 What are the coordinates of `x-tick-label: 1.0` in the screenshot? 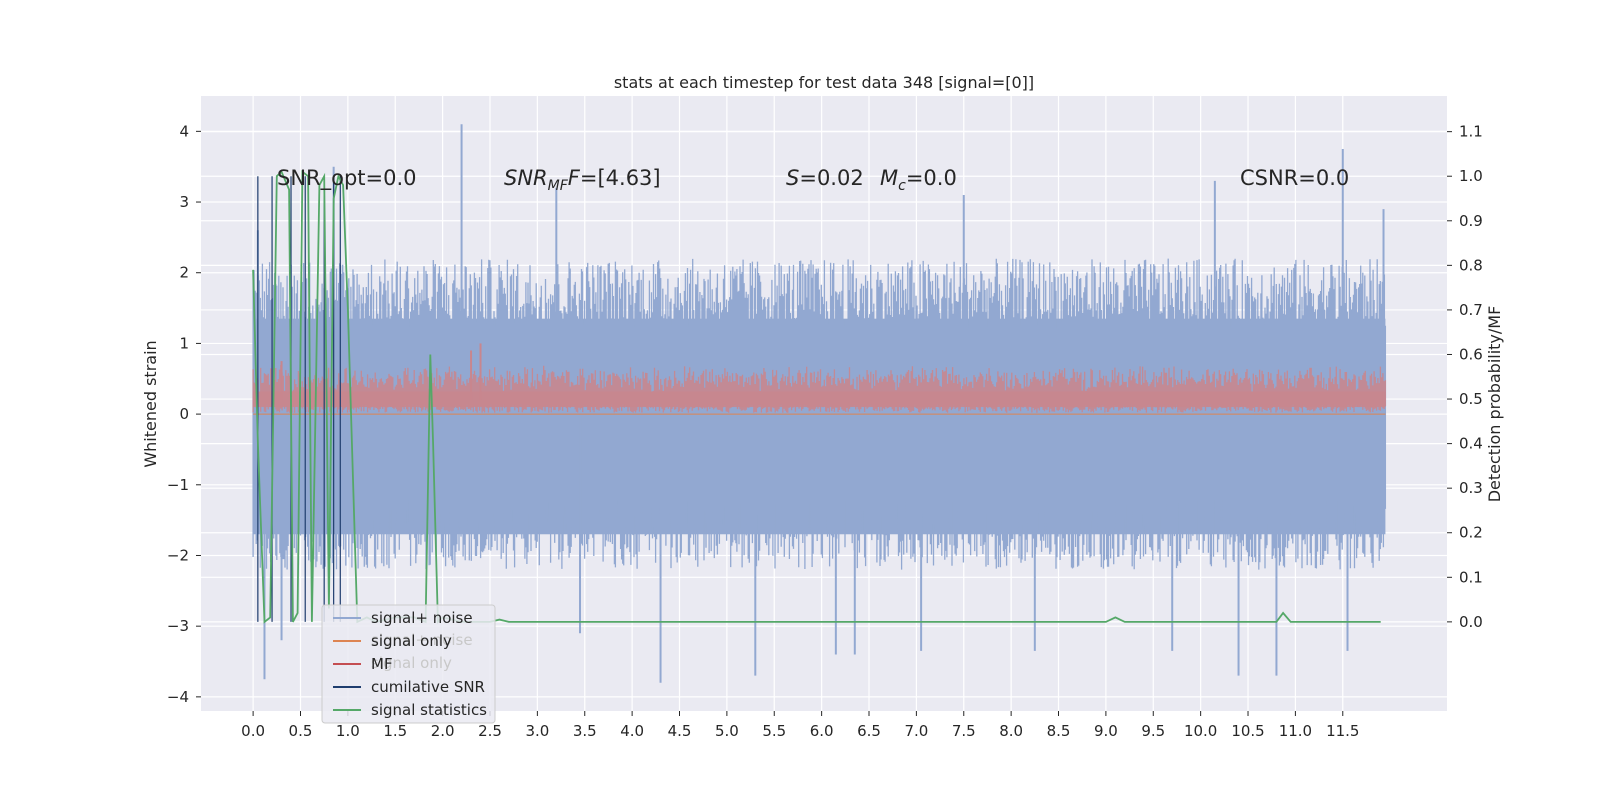 It's located at (348, 731).